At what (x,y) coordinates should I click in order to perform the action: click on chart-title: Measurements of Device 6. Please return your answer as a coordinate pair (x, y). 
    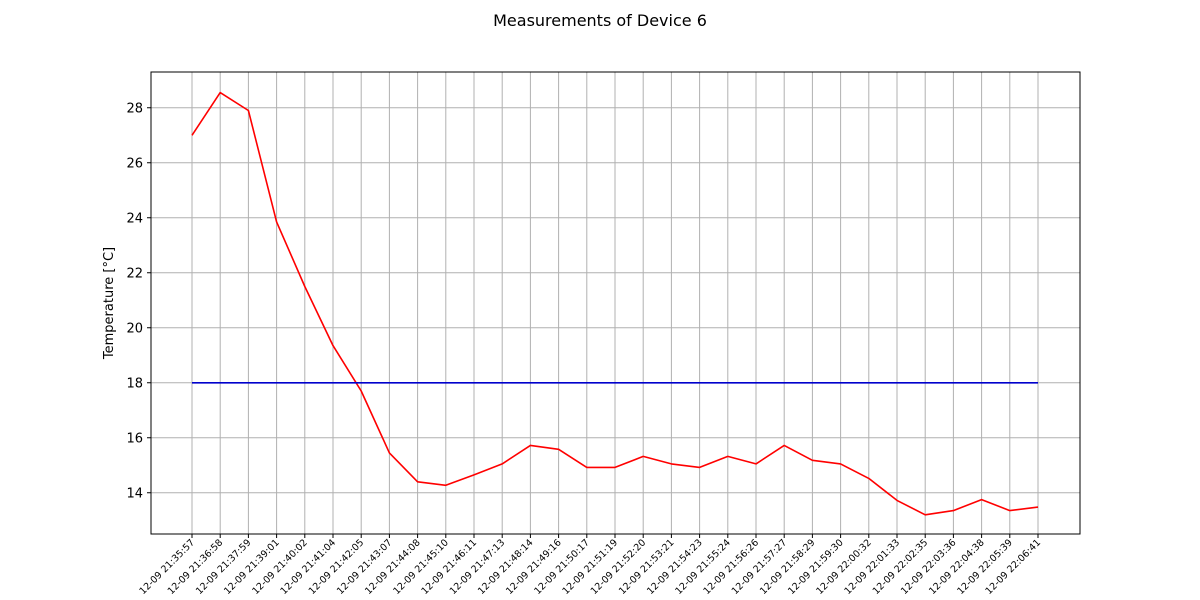
    Looking at the image, I should click on (600, 20).